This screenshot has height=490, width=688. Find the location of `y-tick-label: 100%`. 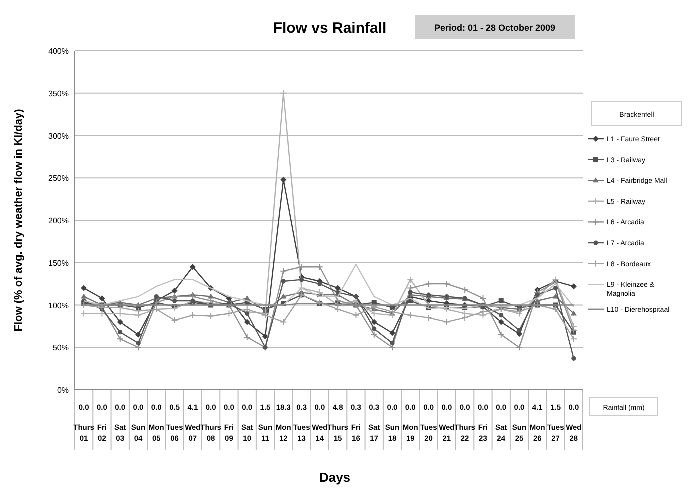

y-tick-label: 100% is located at coordinates (58, 305).